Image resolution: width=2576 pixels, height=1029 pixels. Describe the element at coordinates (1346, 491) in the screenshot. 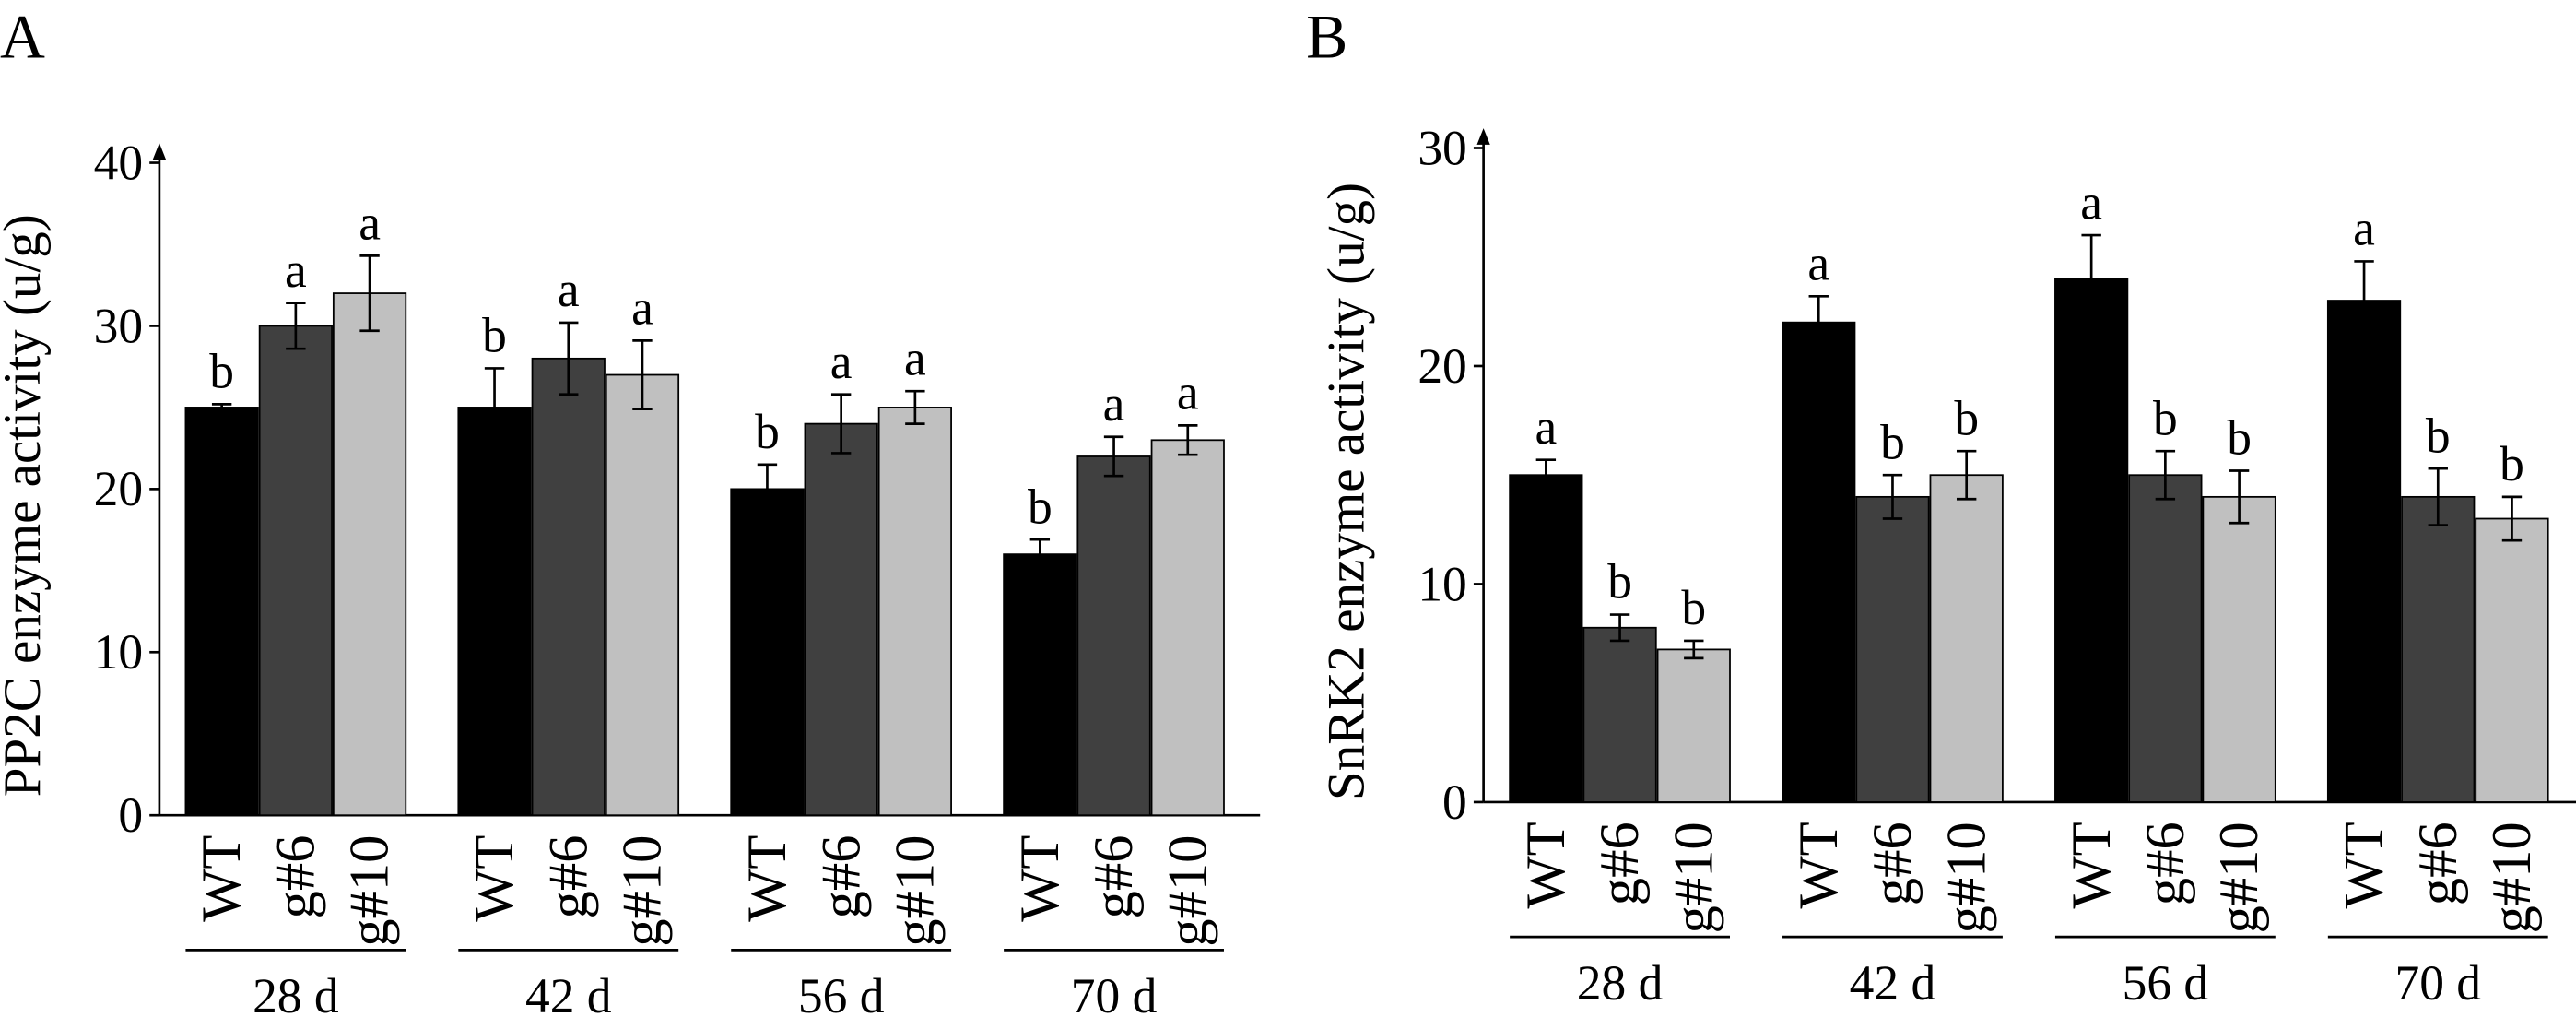

I see `y-axis-label: SnRK2 enzyme activity (u/g)` at that location.